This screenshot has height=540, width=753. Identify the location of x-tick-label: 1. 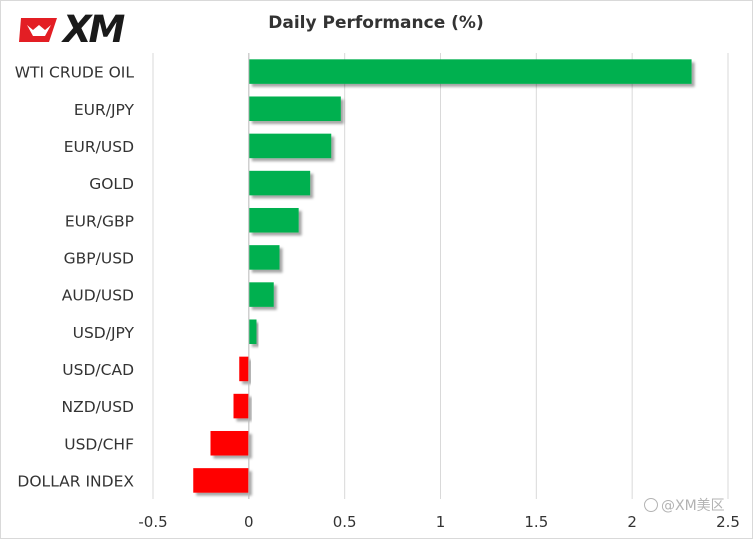
(441, 522).